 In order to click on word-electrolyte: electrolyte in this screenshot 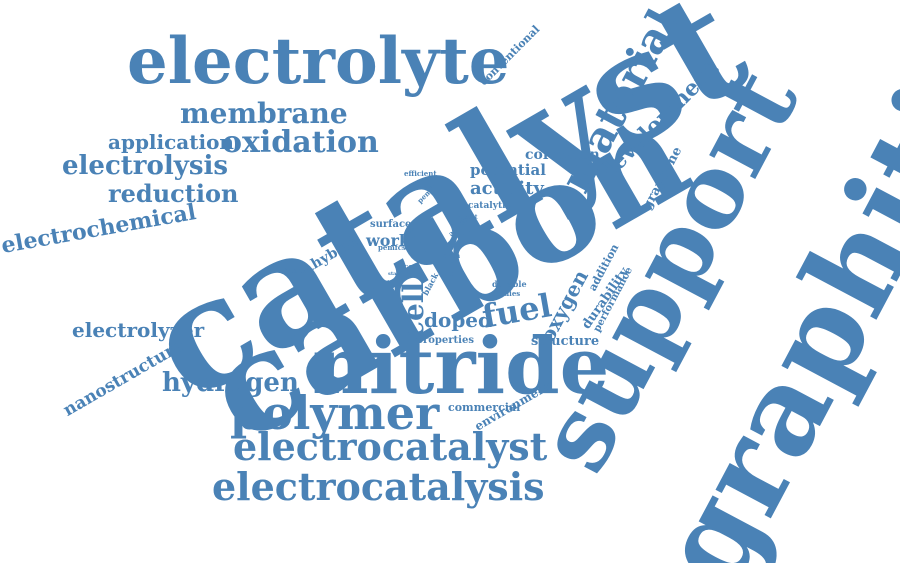, I will do `click(318, 61)`.